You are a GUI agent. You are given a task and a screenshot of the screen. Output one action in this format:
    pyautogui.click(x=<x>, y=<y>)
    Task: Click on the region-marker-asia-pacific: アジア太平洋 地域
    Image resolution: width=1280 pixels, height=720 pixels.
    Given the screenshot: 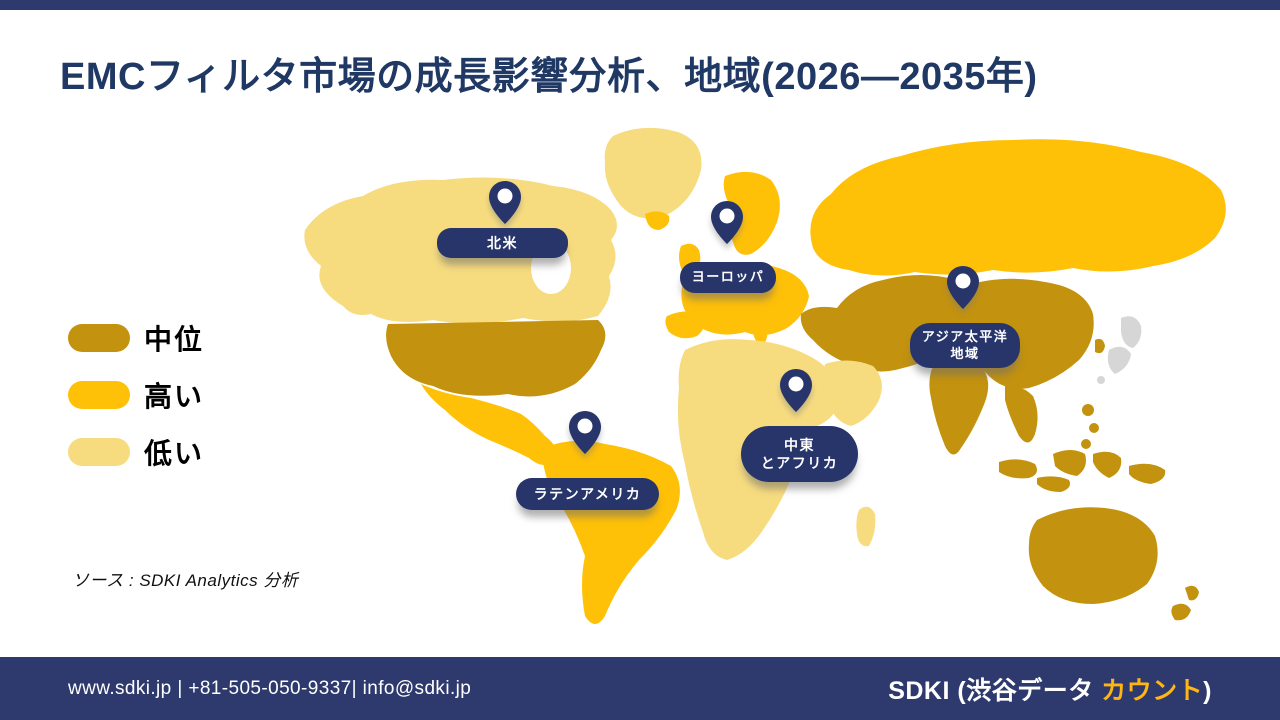 What is the action you would take?
    pyautogui.click(x=965, y=317)
    